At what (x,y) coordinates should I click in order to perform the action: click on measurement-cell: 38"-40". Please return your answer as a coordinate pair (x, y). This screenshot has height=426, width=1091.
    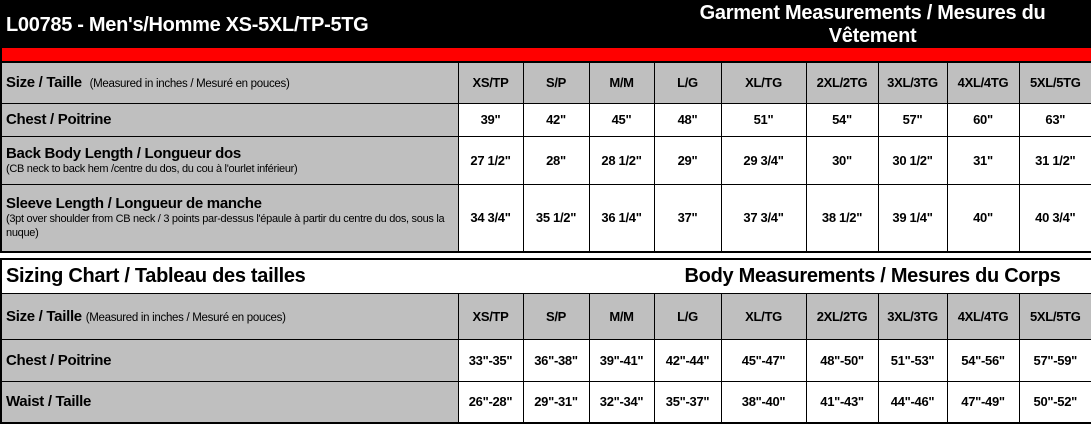
    Looking at the image, I should click on (763, 402).